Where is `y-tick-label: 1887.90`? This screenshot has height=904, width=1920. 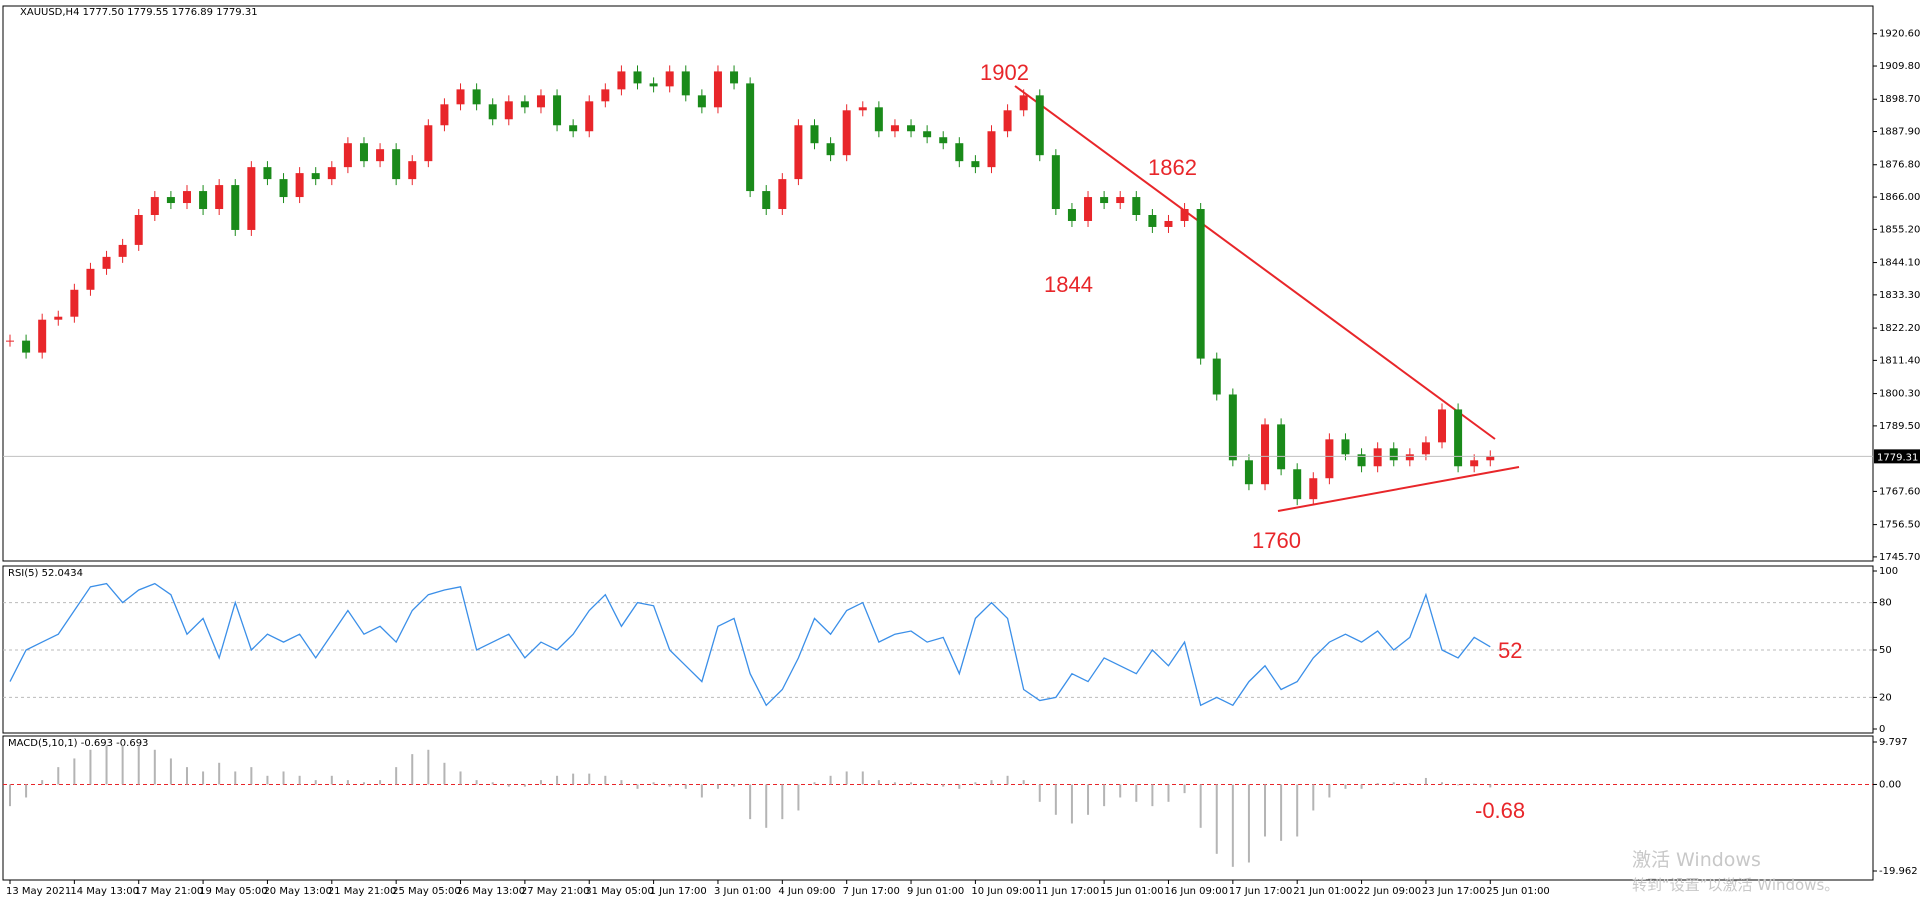 y-tick-label: 1887.90 is located at coordinates (1899, 132).